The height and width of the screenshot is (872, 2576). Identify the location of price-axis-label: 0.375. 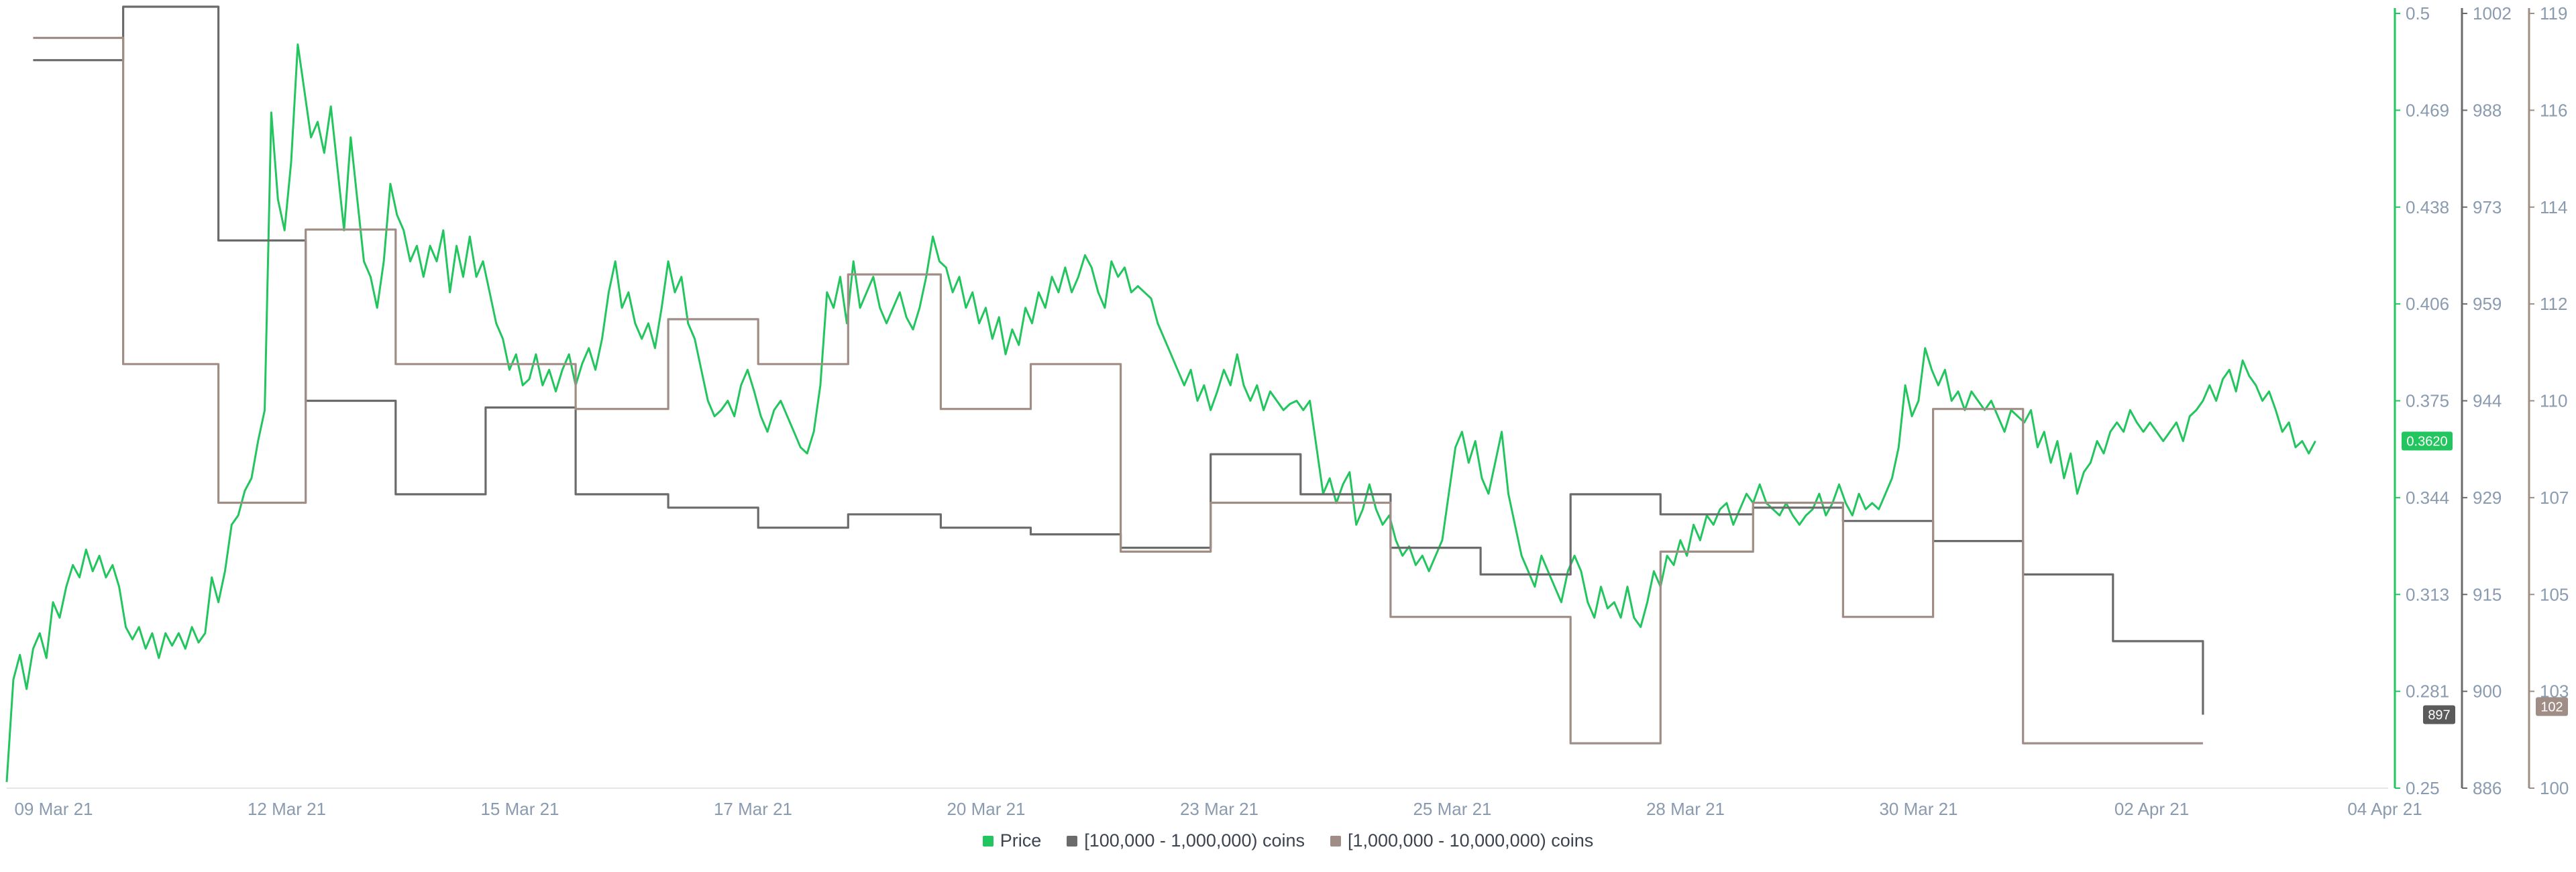
(2427, 401).